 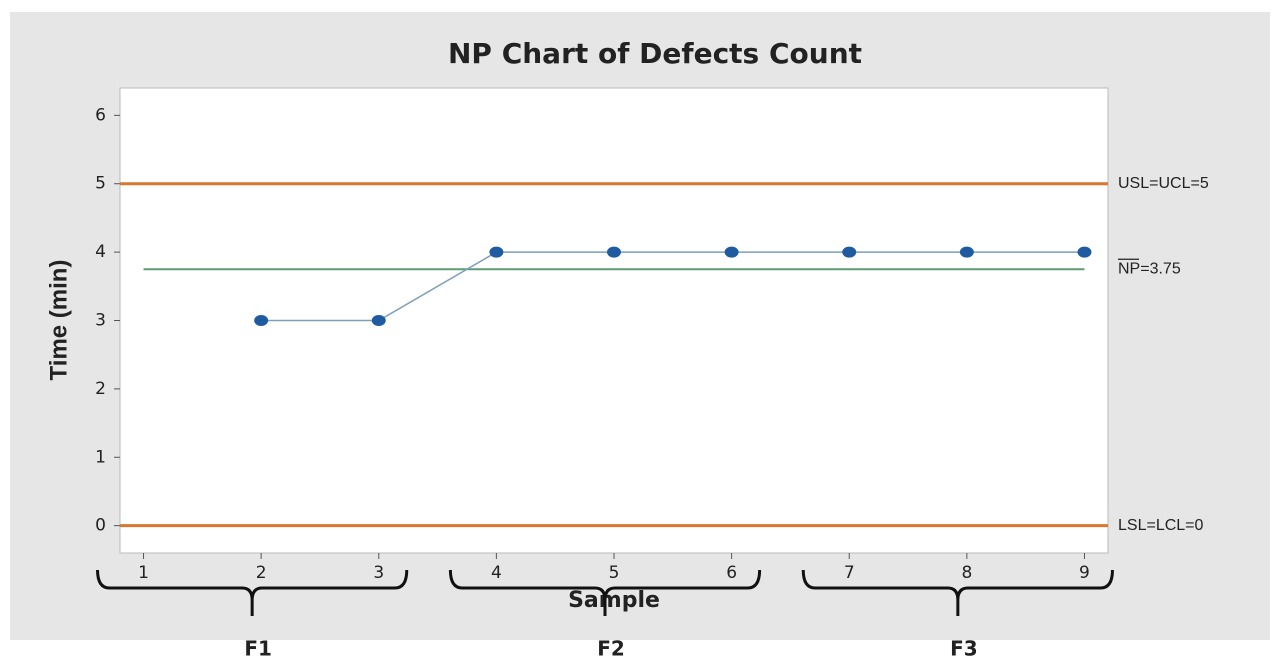 I want to click on y-tick-label: 3, so click(x=100, y=321).